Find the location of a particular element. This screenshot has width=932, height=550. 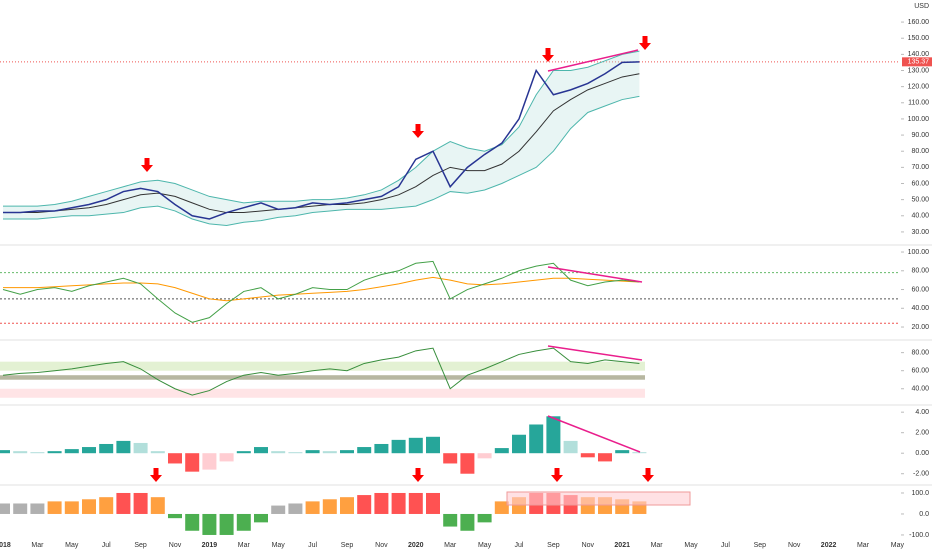

y-tick-label: 110.00 is located at coordinates (918, 103).